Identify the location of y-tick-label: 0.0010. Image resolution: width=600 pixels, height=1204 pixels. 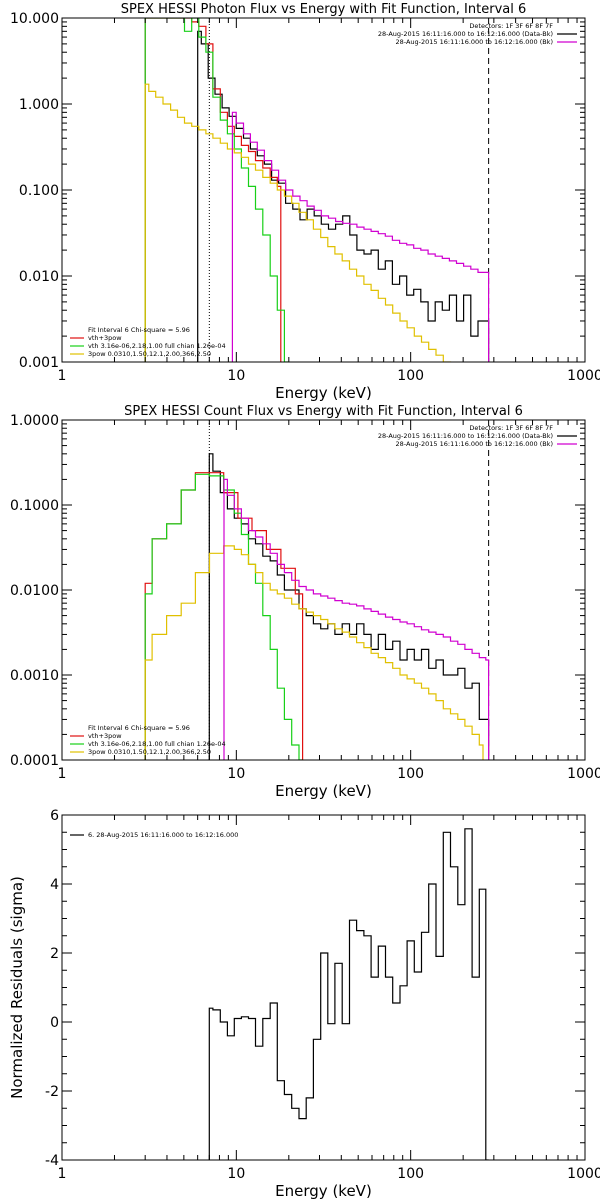
(34, 676).